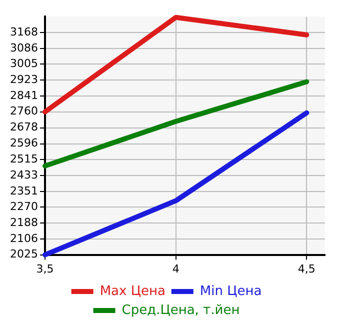  Describe the element at coordinates (24, 254) in the screenshot. I see `y-tick-label: 2025` at that location.